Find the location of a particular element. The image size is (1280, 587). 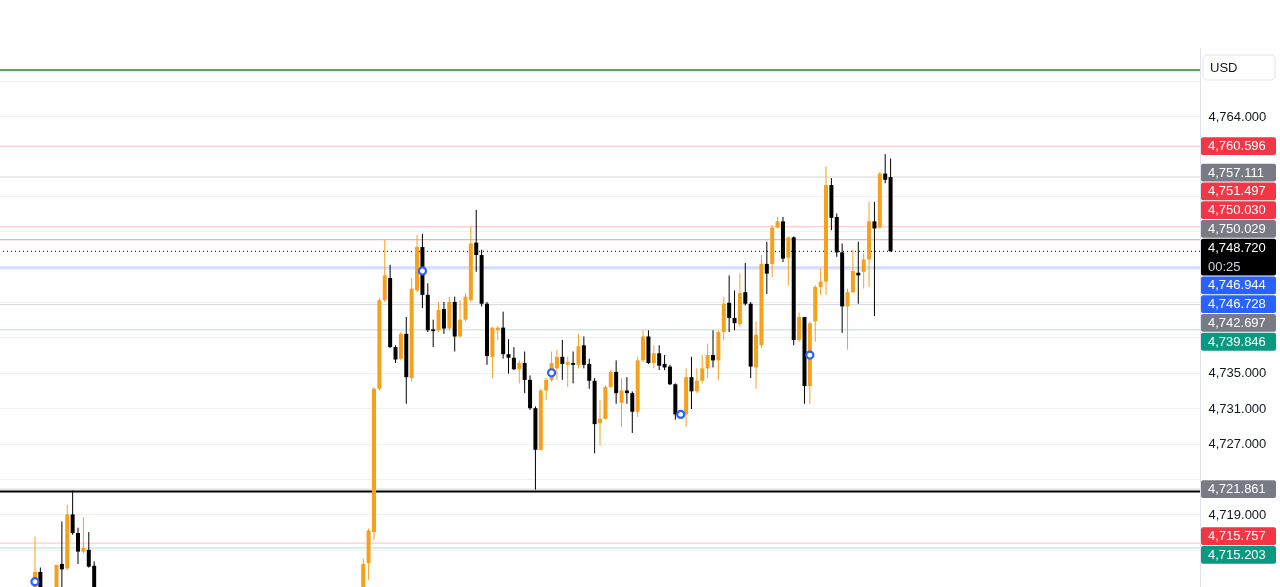

y-tick-label: 4,719.000 is located at coordinates (1237, 514).